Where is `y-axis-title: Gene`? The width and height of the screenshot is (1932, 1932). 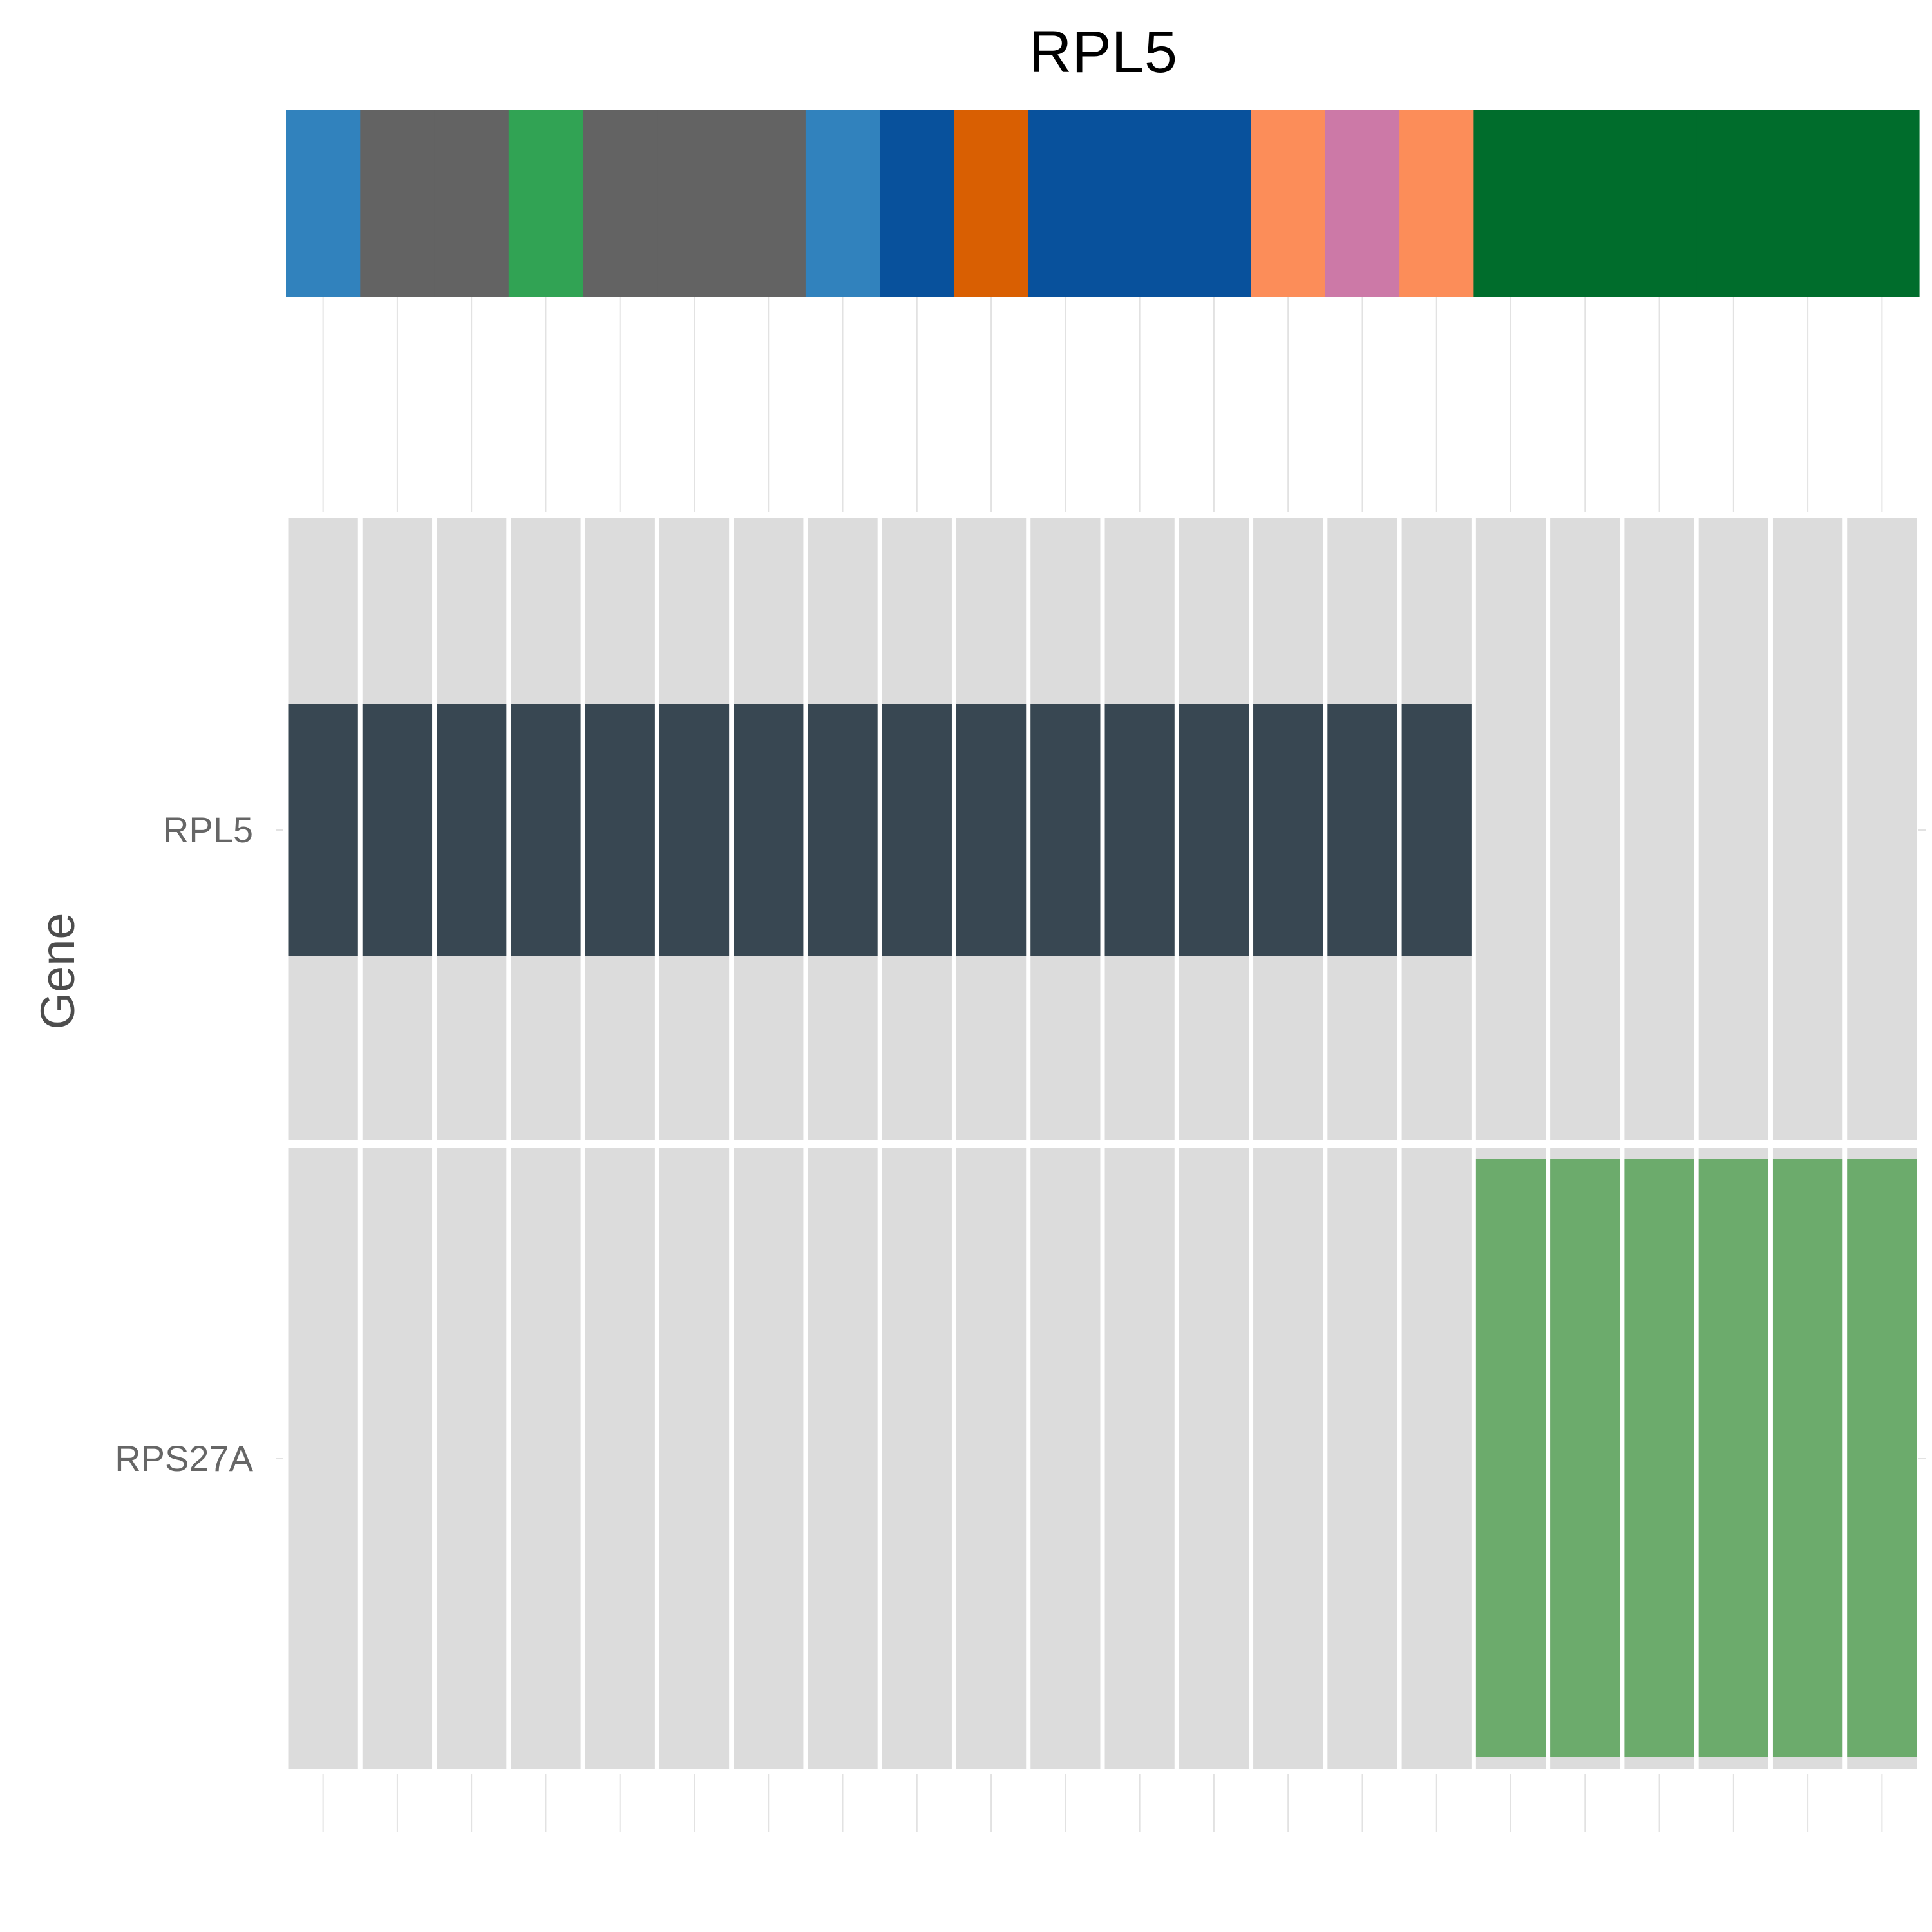 y-axis-title: Gene is located at coordinates (58, 971).